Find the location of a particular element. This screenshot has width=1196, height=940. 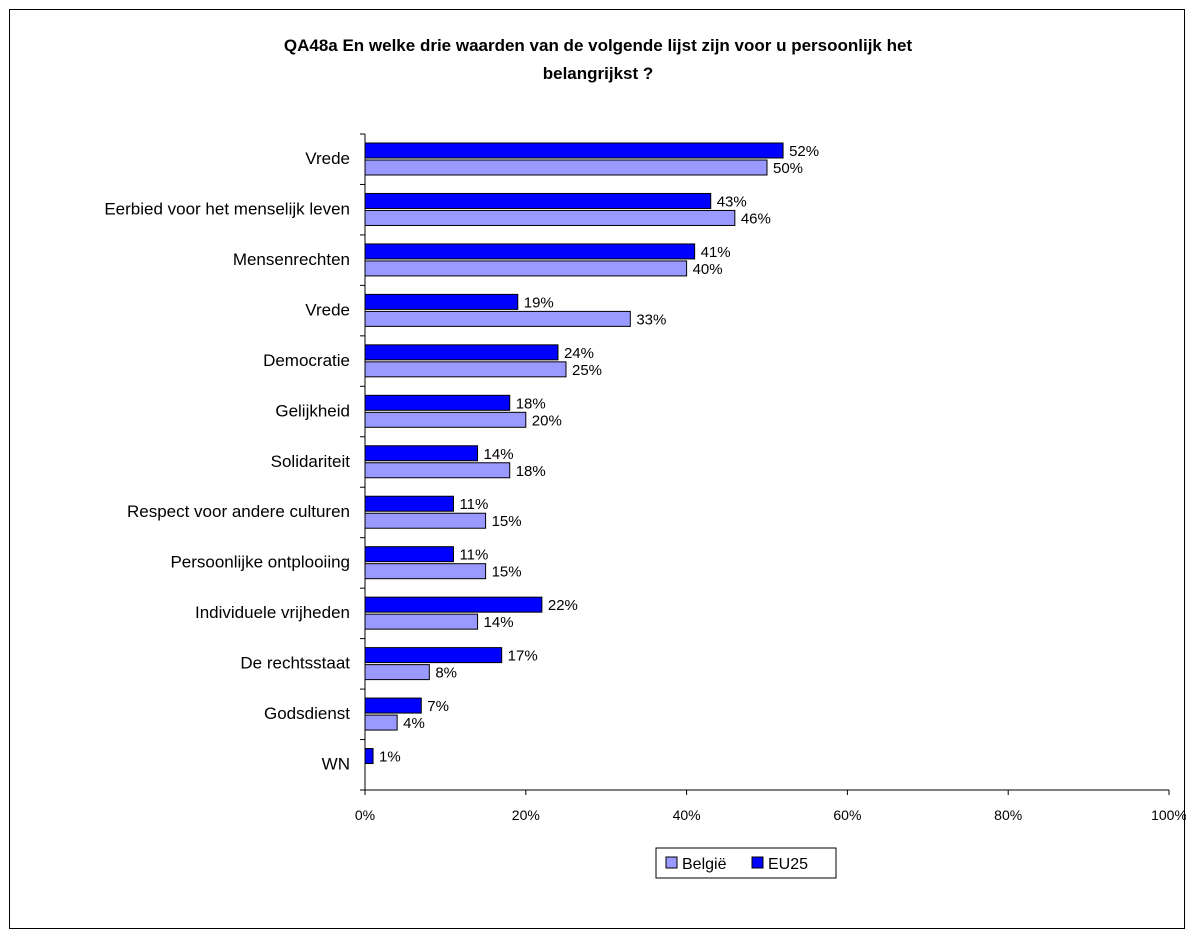

category-label: Solidariteit is located at coordinates (311, 461).